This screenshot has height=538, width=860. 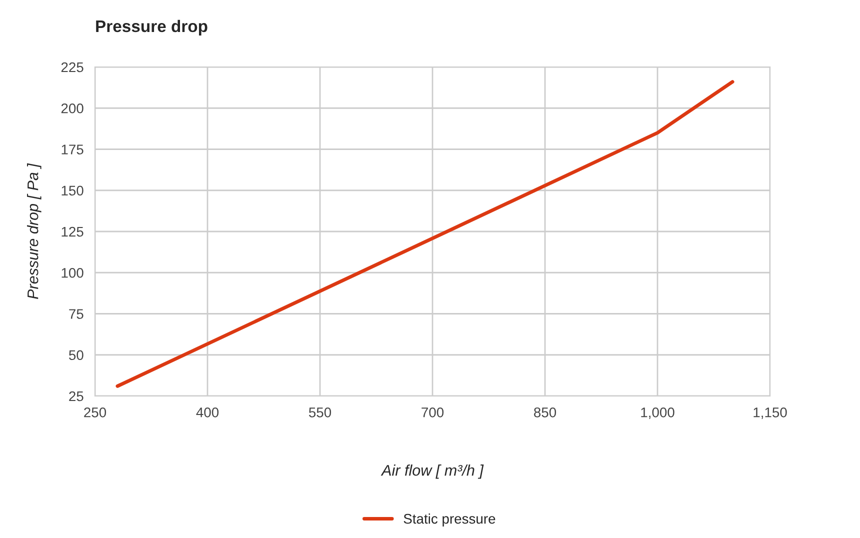 I want to click on y-axis-title: Pressure drop [ Pa ], so click(x=34, y=231).